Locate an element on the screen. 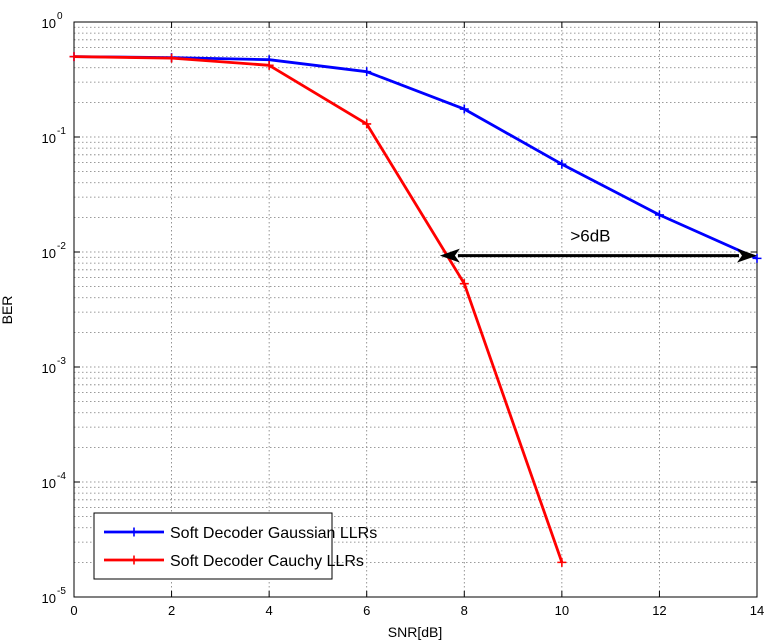 The height and width of the screenshot is (641, 767). x-axis-label: SNR[dB] is located at coordinates (415, 632).